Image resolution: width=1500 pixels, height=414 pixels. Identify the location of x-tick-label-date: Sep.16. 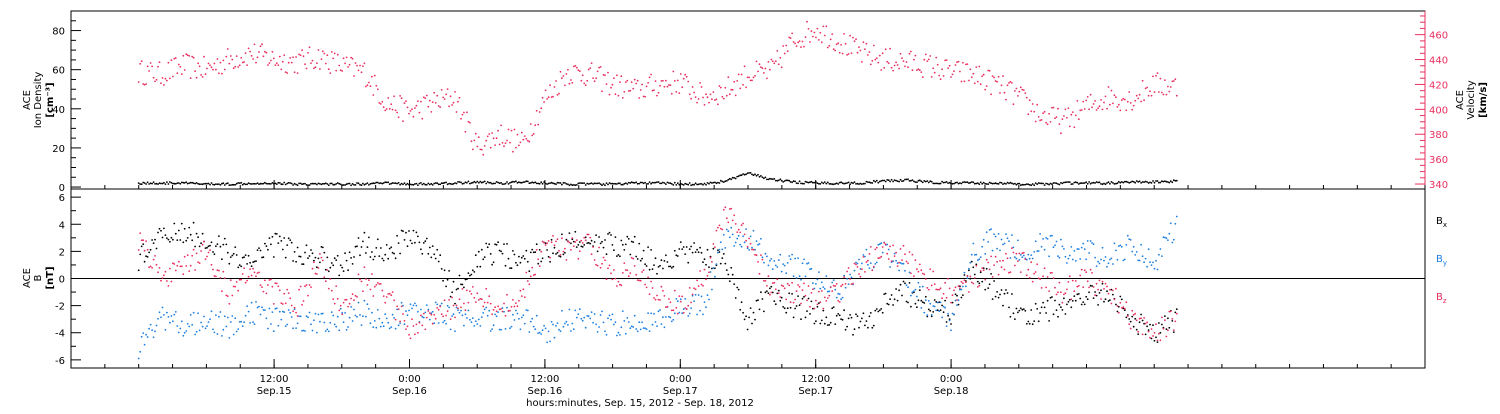
(409, 391).